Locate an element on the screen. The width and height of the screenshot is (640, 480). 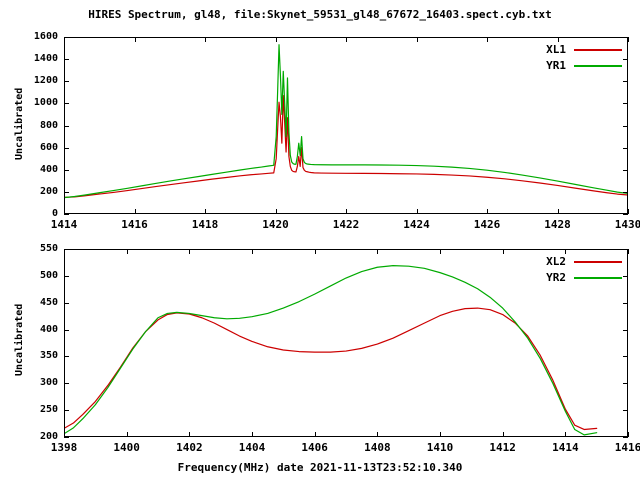
legend-entry: YR1 is located at coordinates (561, 66).